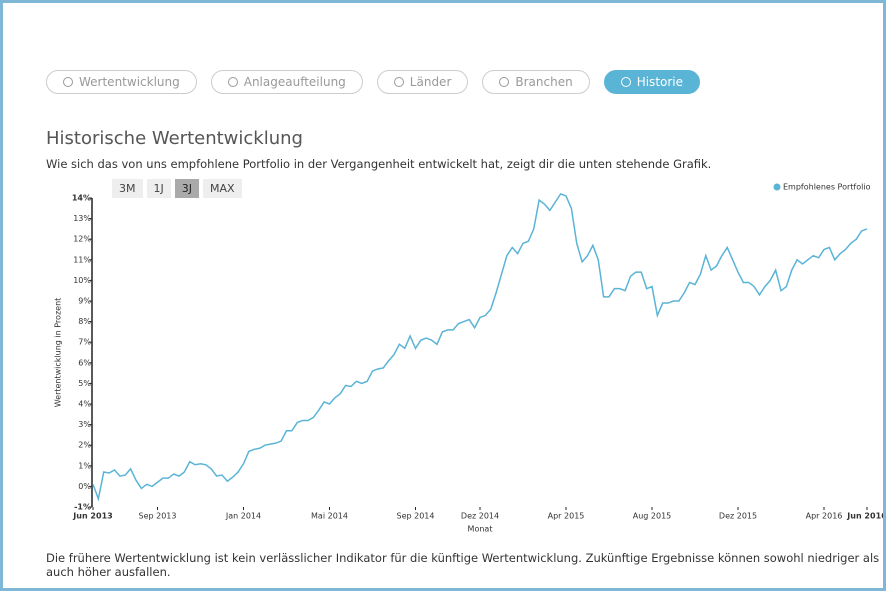 The image size is (886, 591). What do you see at coordinates (660, 82) in the screenshot?
I see `tab-label: Historie` at bounding box center [660, 82].